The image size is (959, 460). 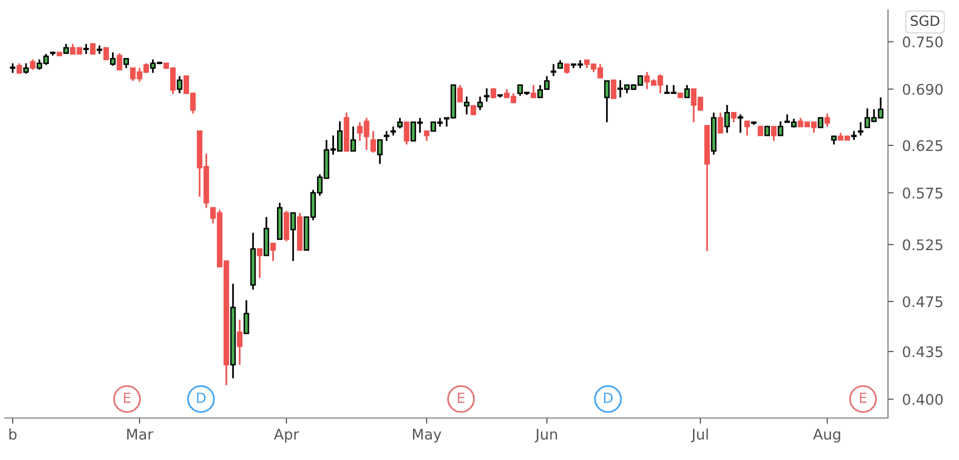 I want to click on x-tick-label: Jun, so click(x=545, y=435).